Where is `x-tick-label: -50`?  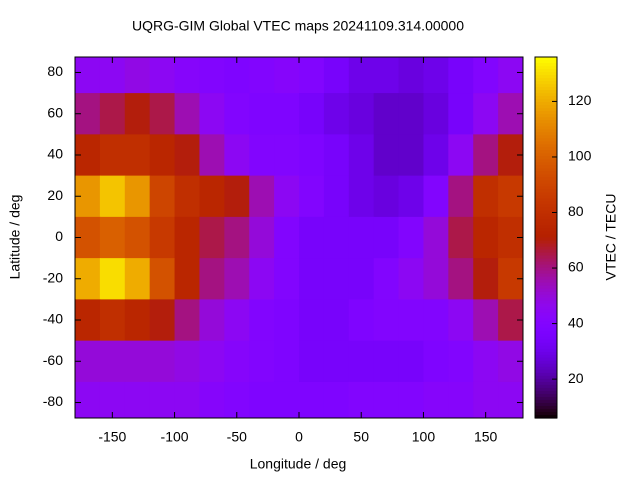 x-tick-label: -50 is located at coordinates (237, 437).